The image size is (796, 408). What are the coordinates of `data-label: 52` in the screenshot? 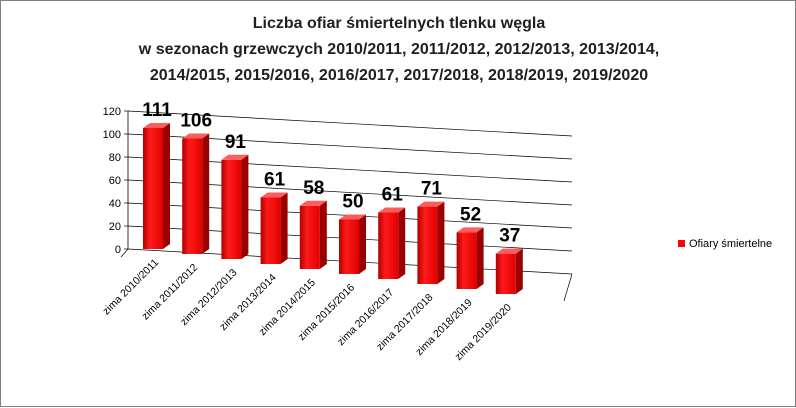 It's located at (470, 214).